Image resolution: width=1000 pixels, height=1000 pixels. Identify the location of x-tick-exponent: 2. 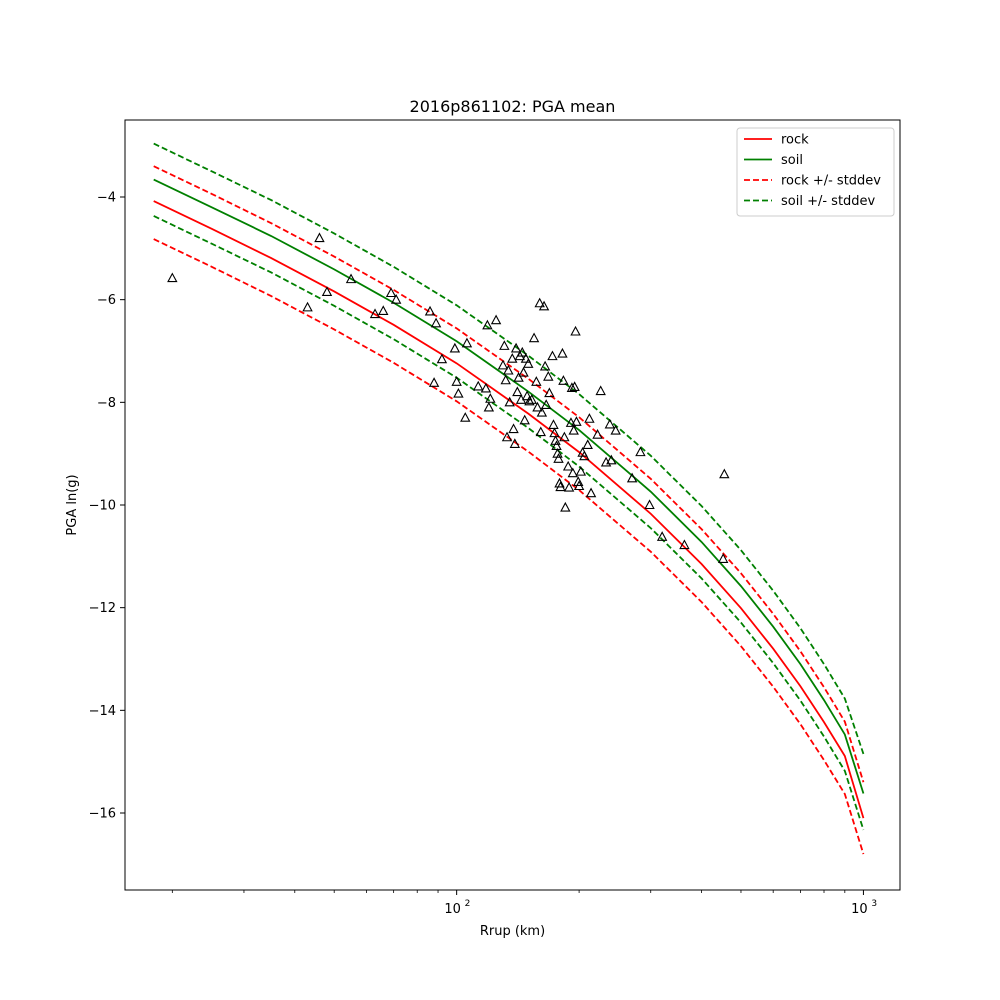
(468, 904).